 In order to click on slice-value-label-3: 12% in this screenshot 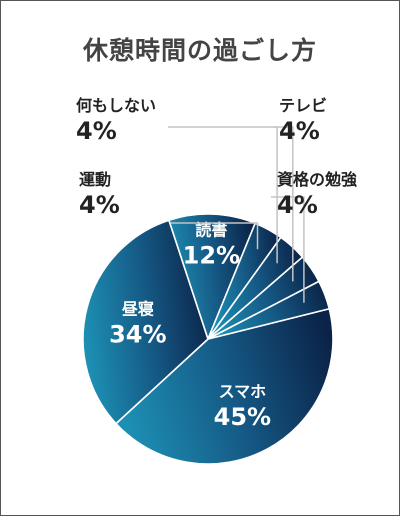, I will do `click(211, 256)`.